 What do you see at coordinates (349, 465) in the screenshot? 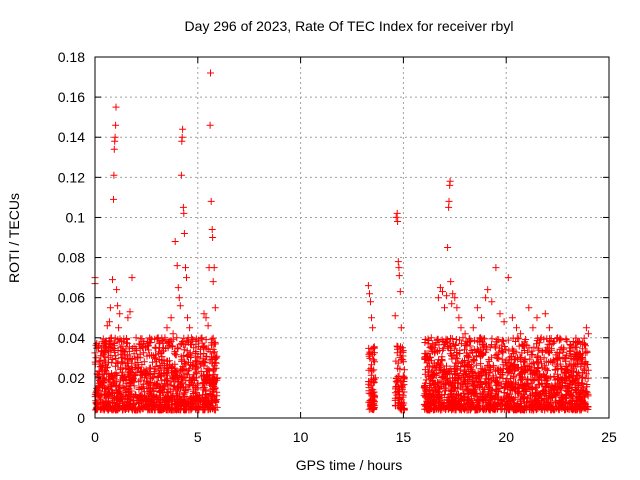
I see `x-axis-label: GPS time / hours` at bounding box center [349, 465].